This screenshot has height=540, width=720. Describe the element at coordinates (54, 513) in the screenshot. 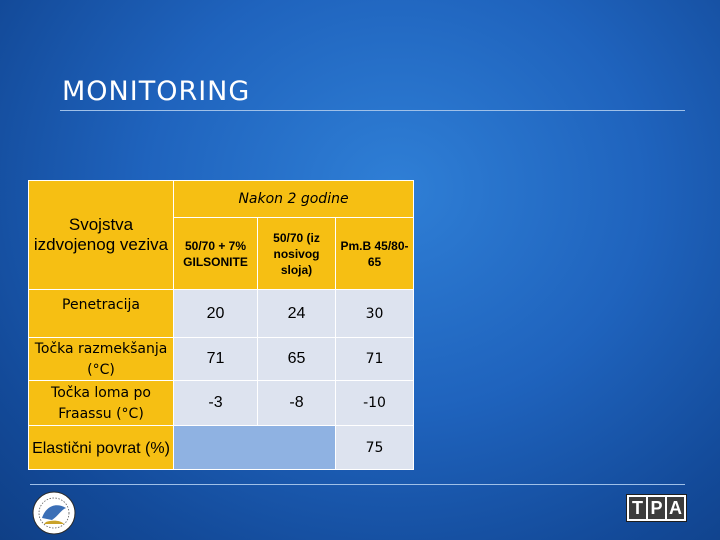

I see `organization-seal-icon` at that location.